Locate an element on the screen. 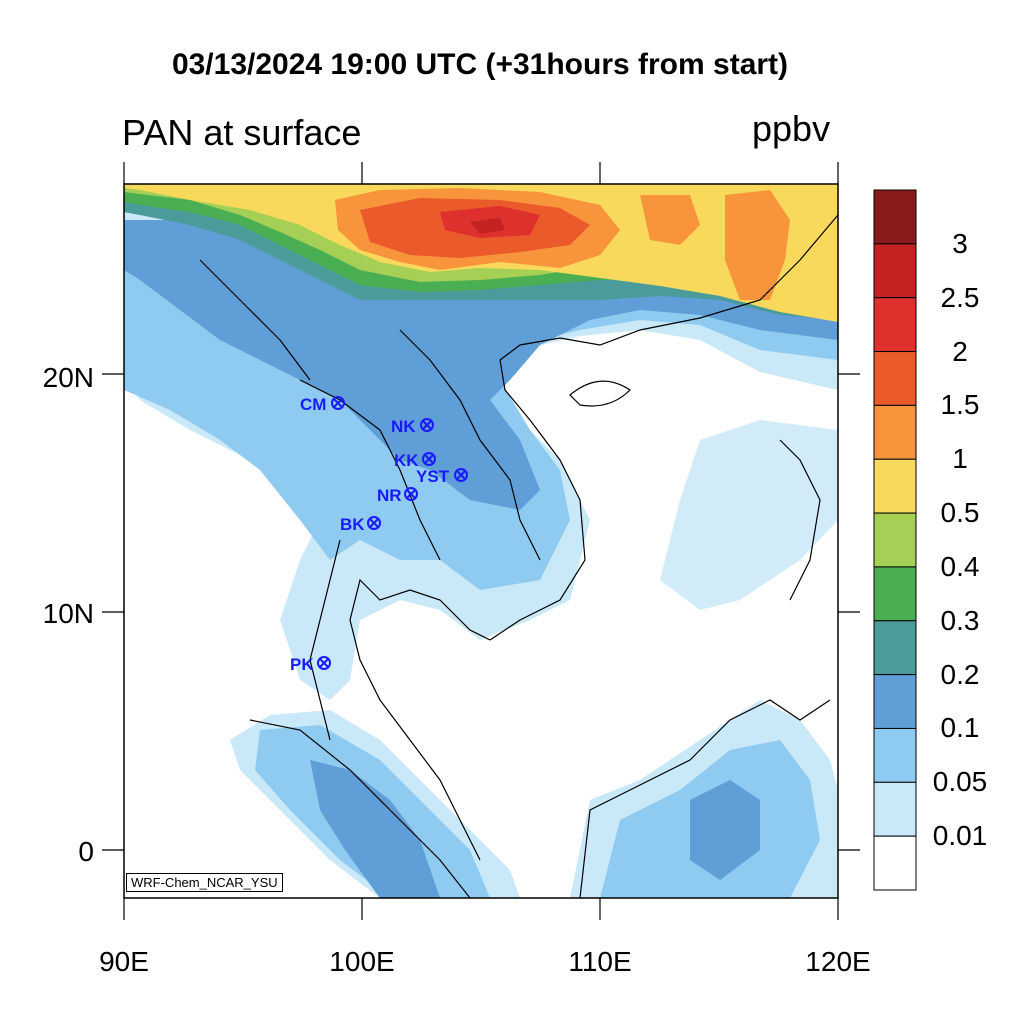  variable-label: PAN at surface is located at coordinates (242, 132).